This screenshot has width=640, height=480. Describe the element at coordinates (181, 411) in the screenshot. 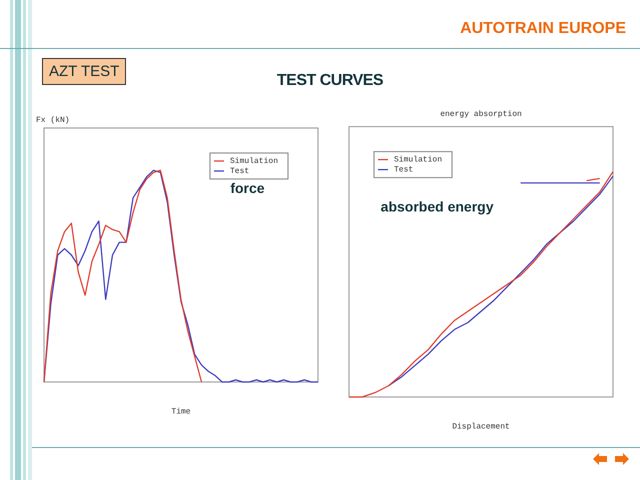

I see `x-axis-title: Time` at that location.